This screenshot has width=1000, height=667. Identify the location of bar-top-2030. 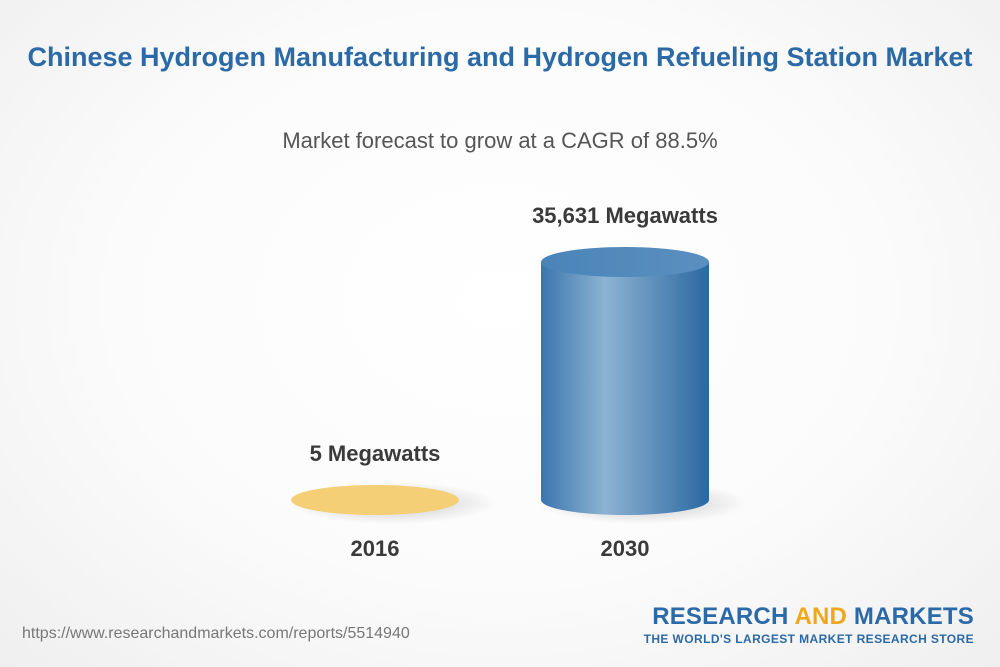
(625, 262).